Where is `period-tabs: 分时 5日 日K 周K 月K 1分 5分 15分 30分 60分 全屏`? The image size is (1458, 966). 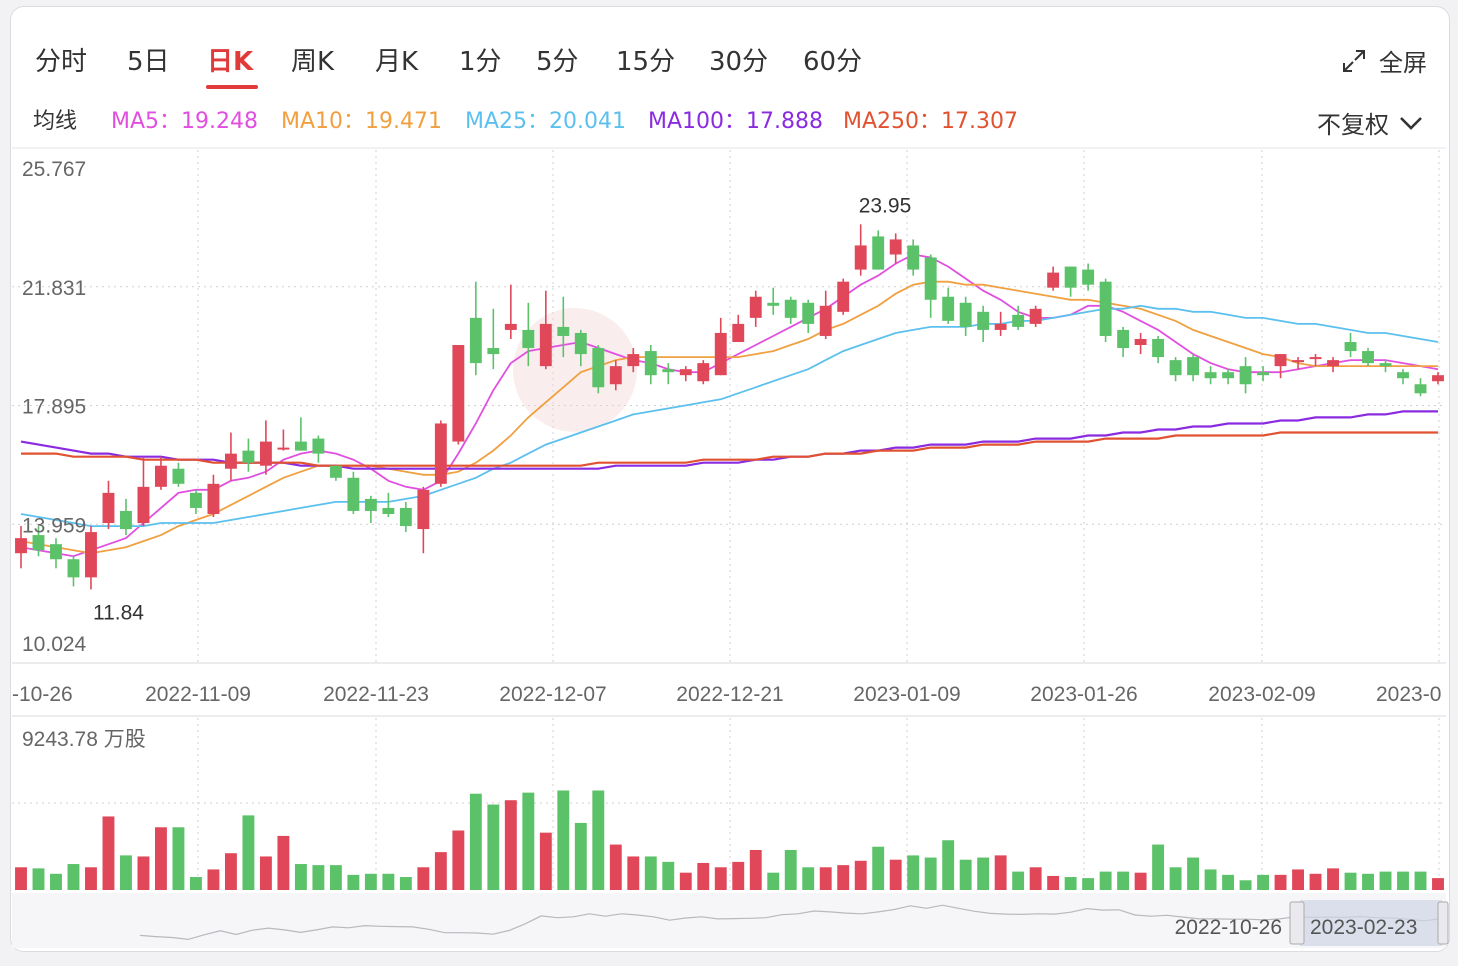 period-tabs: 分时 5日 日K 周K 月K 1分 5分 15分 30分 60分 全屏 is located at coordinates (730, 52).